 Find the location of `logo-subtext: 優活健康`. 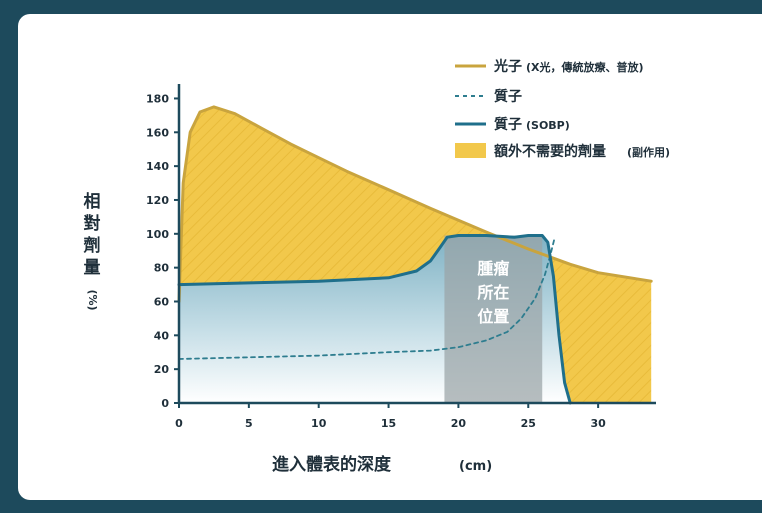

logo-subtext: 優活健康 is located at coordinates (724, 493).